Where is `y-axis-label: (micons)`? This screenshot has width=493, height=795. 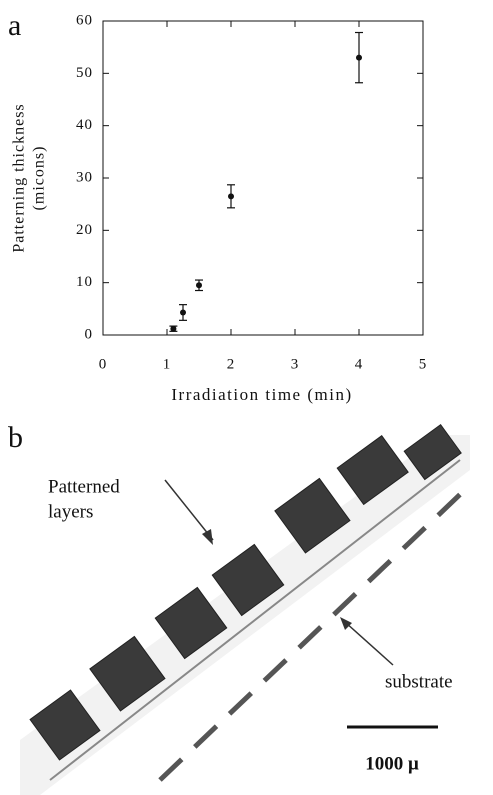
y-axis-label: (micons) is located at coordinates (39, 178).